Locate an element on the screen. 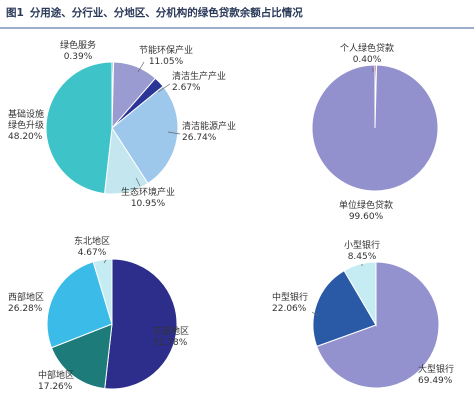  slice-label: 单位绿色贷款 is located at coordinates (366, 205).